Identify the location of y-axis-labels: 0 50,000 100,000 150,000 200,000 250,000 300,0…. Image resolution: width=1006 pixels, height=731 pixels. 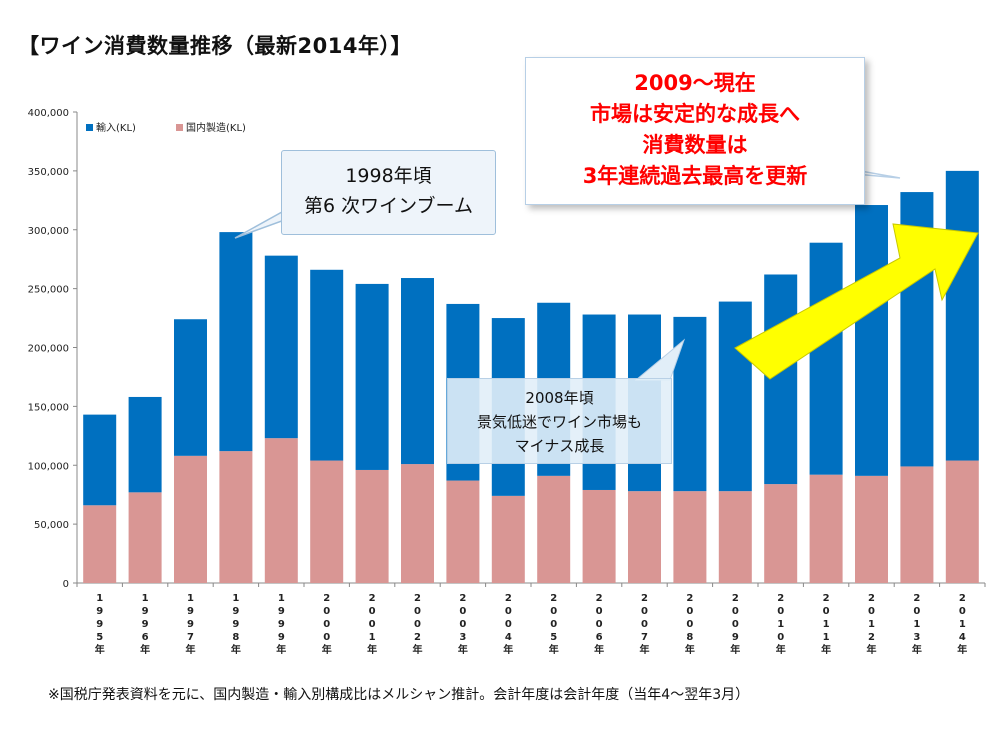
(48, 349).